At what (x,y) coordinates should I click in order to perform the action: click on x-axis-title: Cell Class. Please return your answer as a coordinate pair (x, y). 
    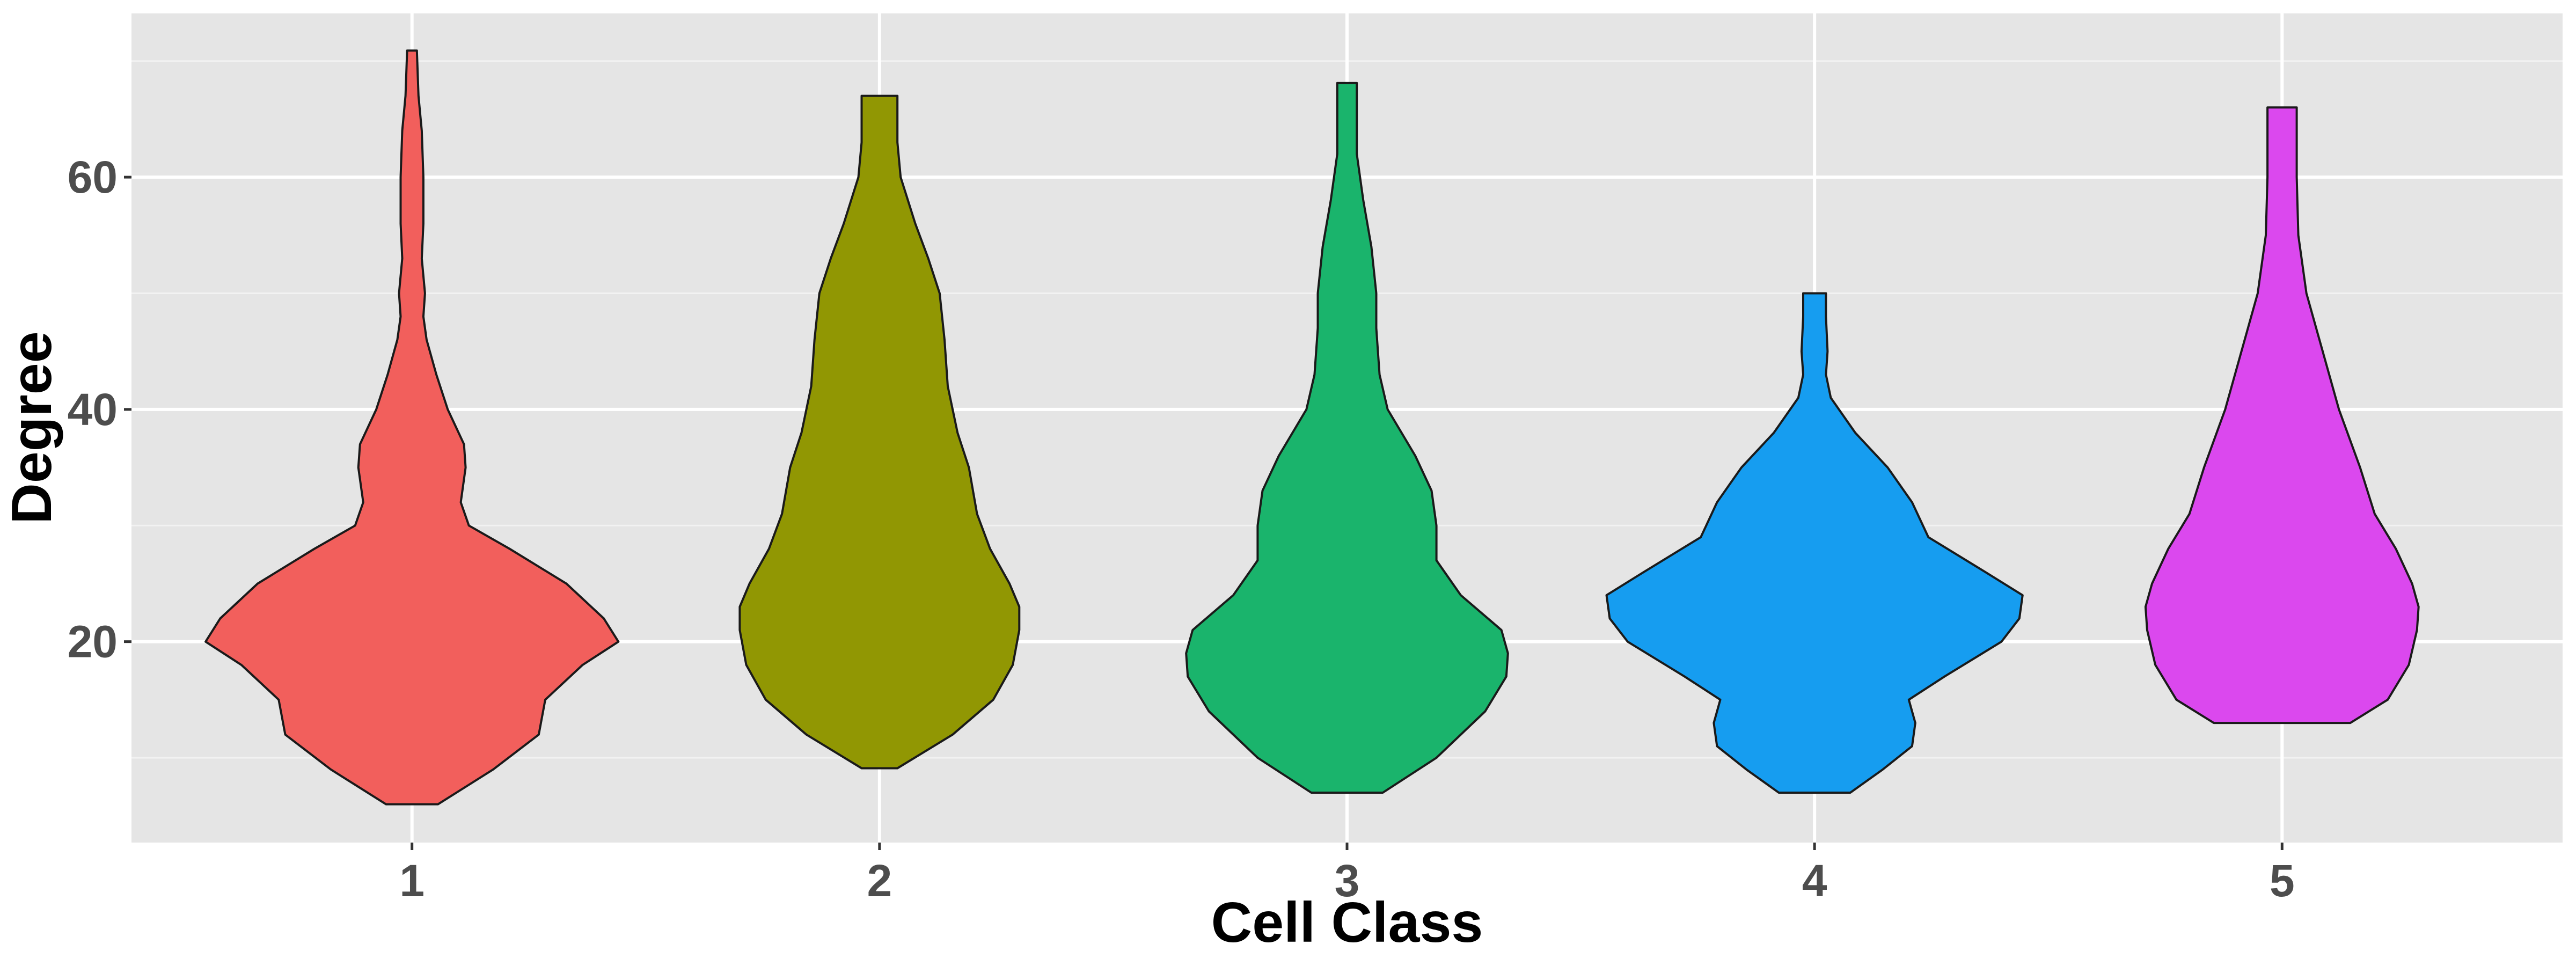
    Looking at the image, I should click on (1347, 922).